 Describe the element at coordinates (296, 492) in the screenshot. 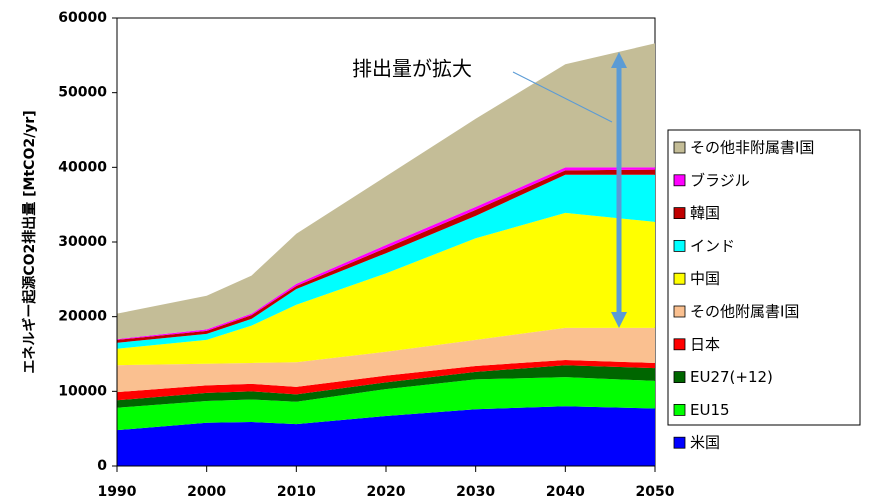

I see `x-tick-label: 2010` at that location.